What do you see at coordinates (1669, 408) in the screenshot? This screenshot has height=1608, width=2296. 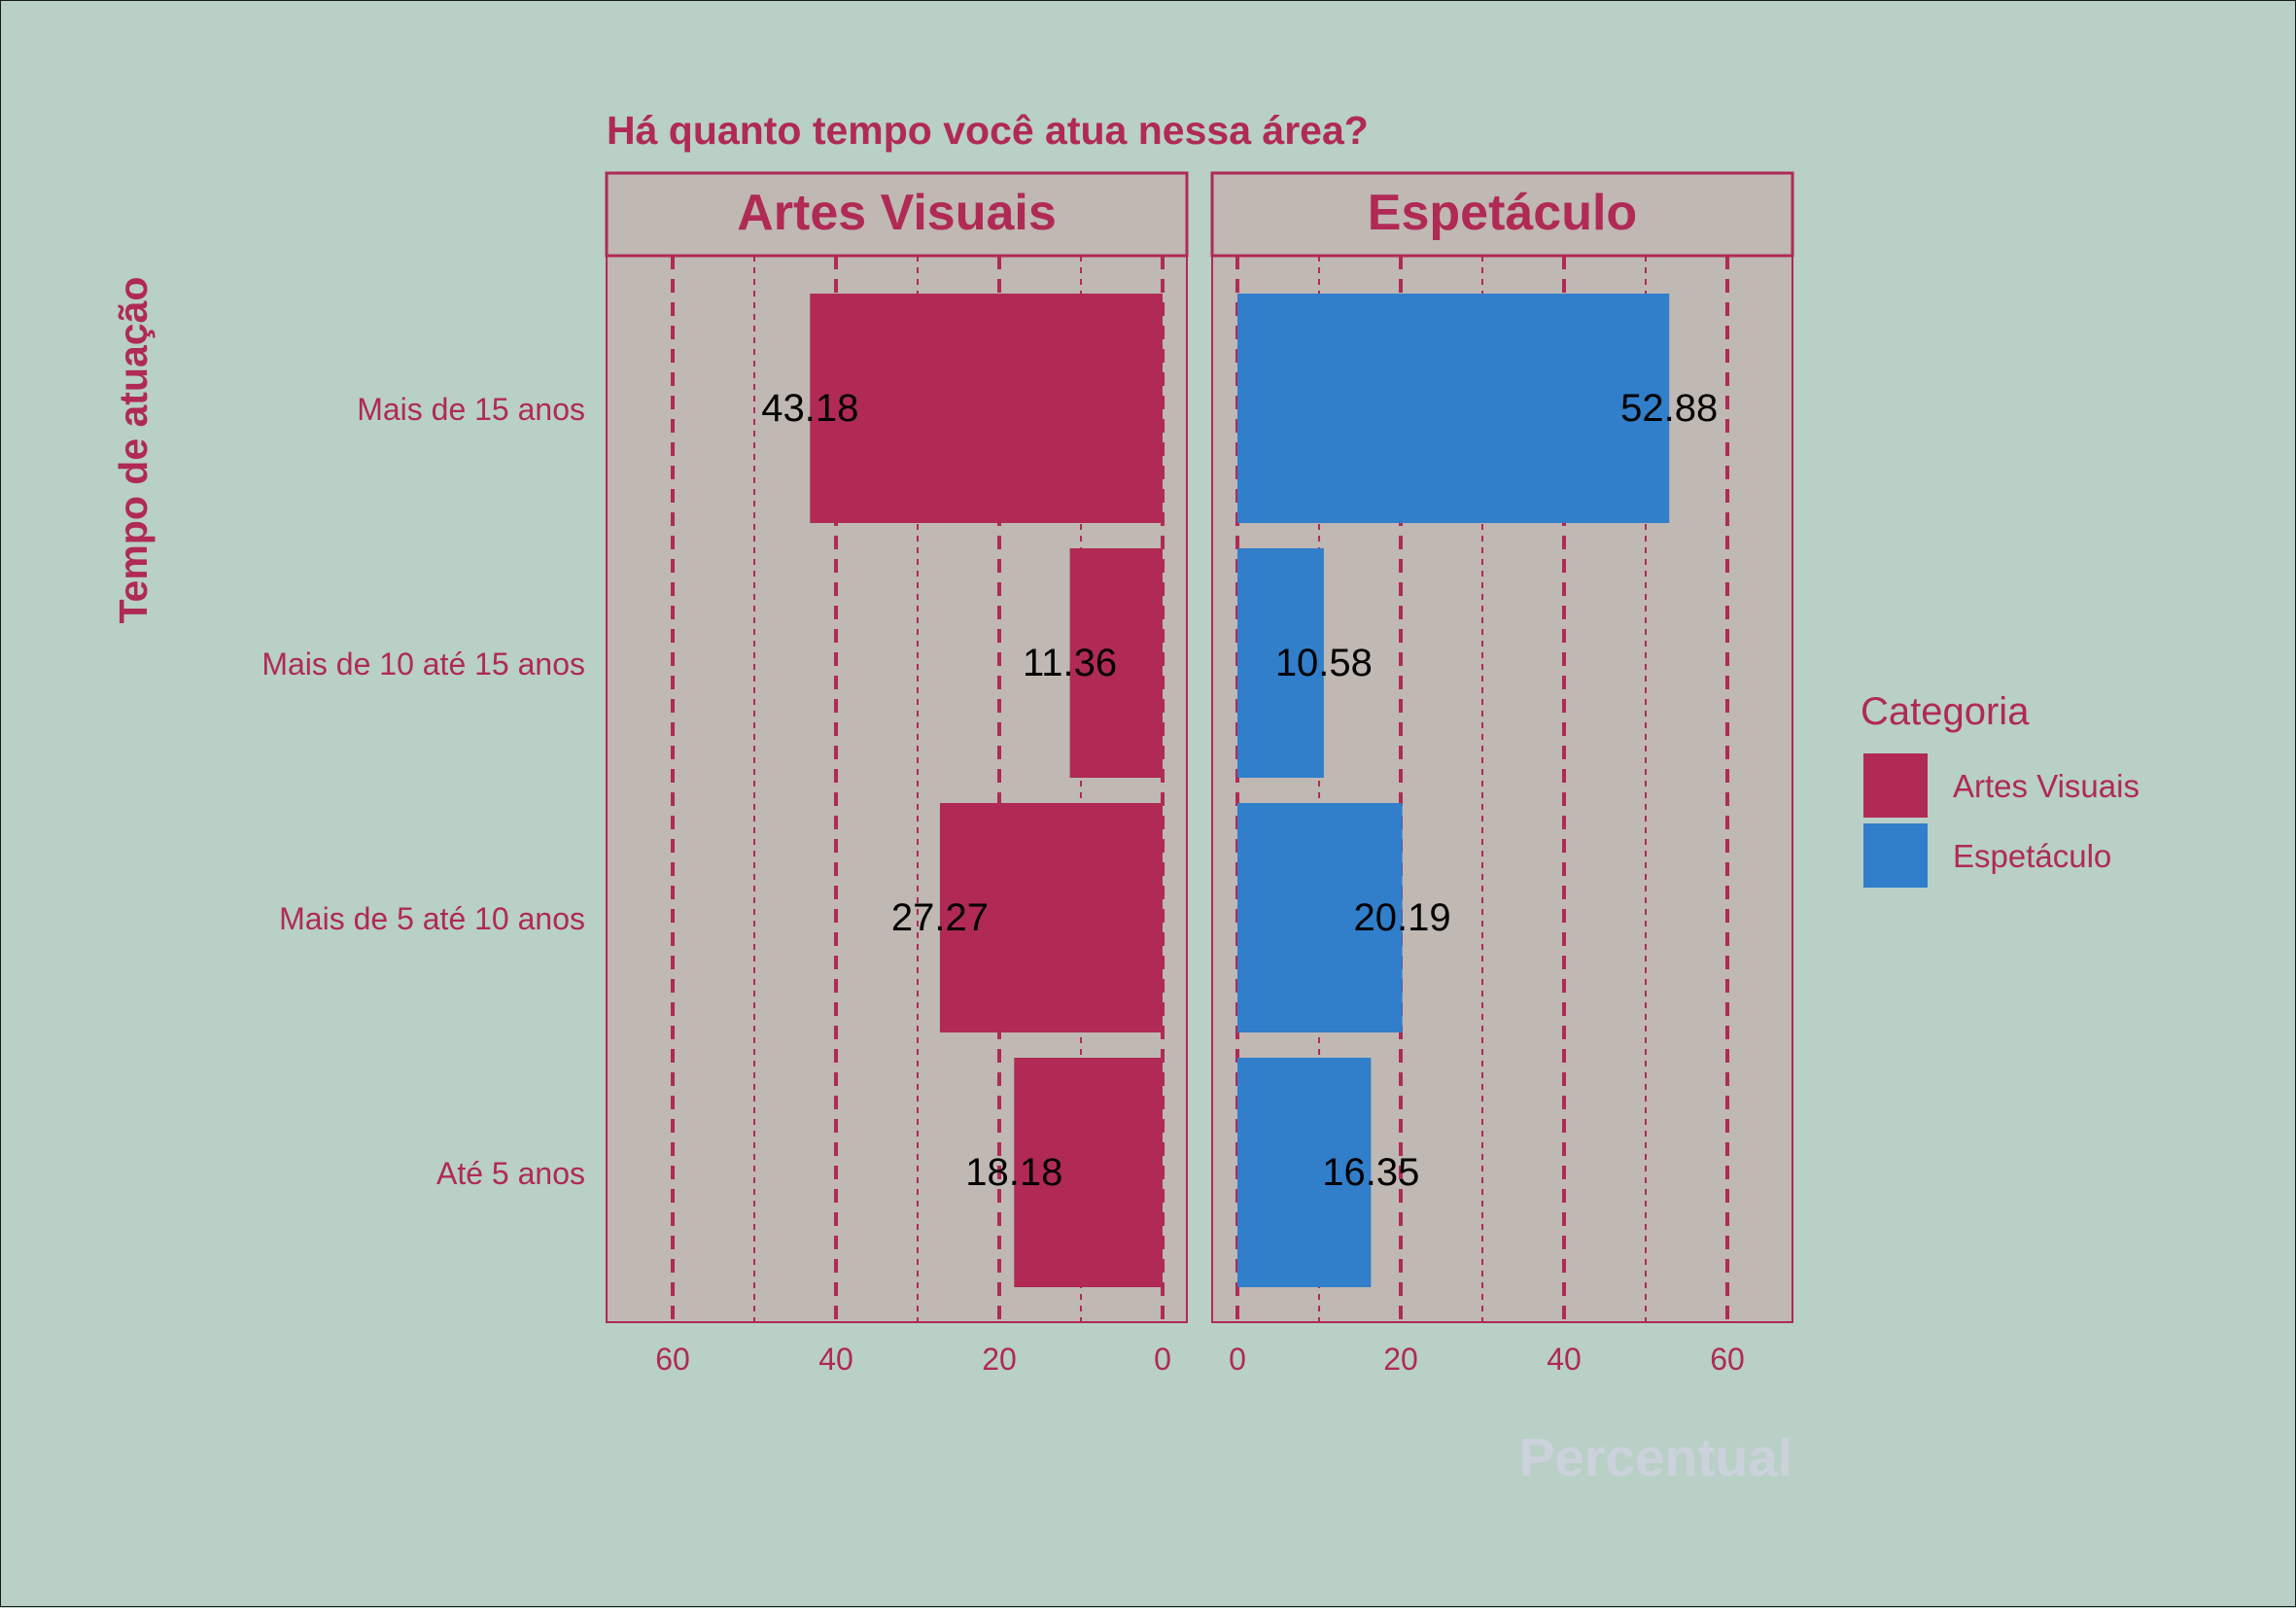 I see `data-label: 52.88` at bounding box center [1669, 408].